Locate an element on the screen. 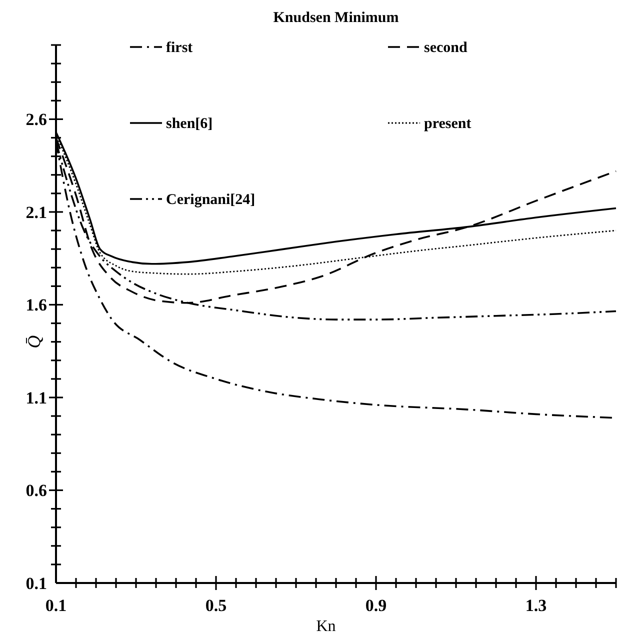 The width and height of the screenshot is (621, 635). x-tick-label: 1.3 is located at coordinates (536, 605).